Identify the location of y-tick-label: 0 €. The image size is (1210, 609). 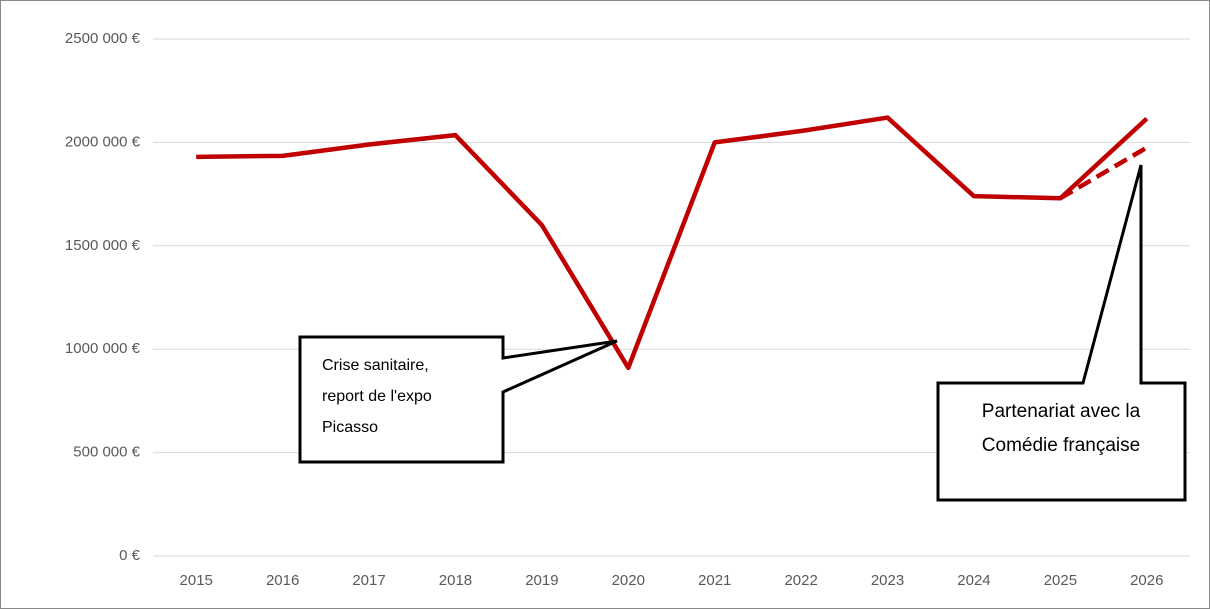
(130, 555).